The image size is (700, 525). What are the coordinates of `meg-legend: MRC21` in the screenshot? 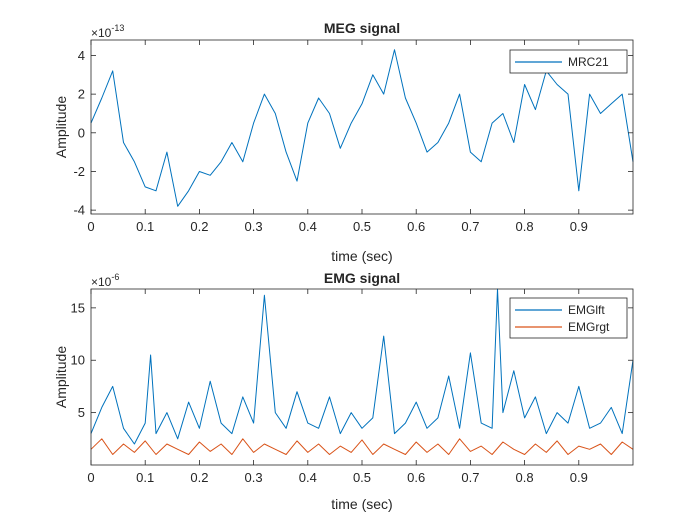 It's located at (568, 61).